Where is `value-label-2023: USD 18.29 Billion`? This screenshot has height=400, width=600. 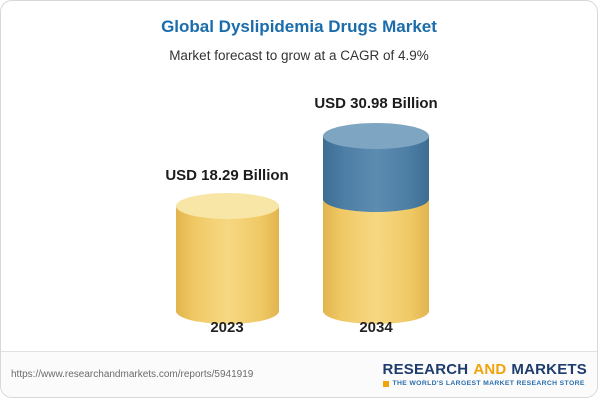 value-label-2023: USD 18.29 Billion is located at coordinates (227, 175).